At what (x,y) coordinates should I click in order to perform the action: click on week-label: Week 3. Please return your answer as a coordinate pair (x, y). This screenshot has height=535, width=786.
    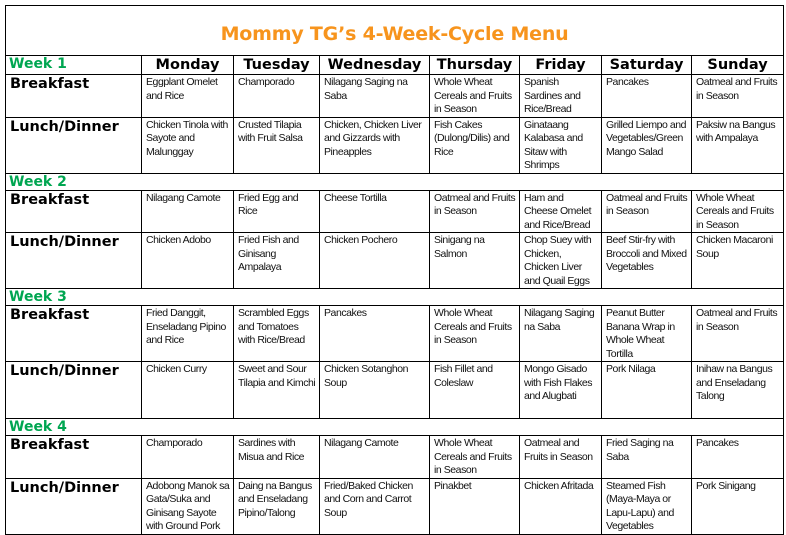
    Looking at the image, I should click on (394, 297).